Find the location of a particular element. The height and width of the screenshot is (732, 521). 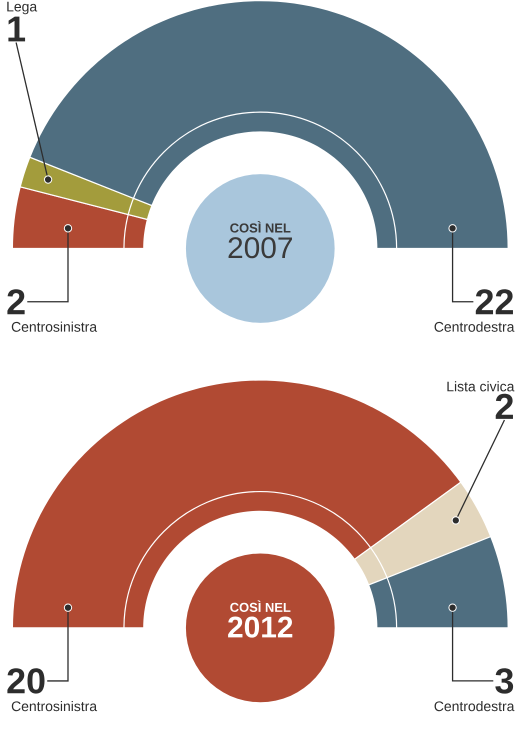

data-label: 3 is located at coordinates (505, 681).